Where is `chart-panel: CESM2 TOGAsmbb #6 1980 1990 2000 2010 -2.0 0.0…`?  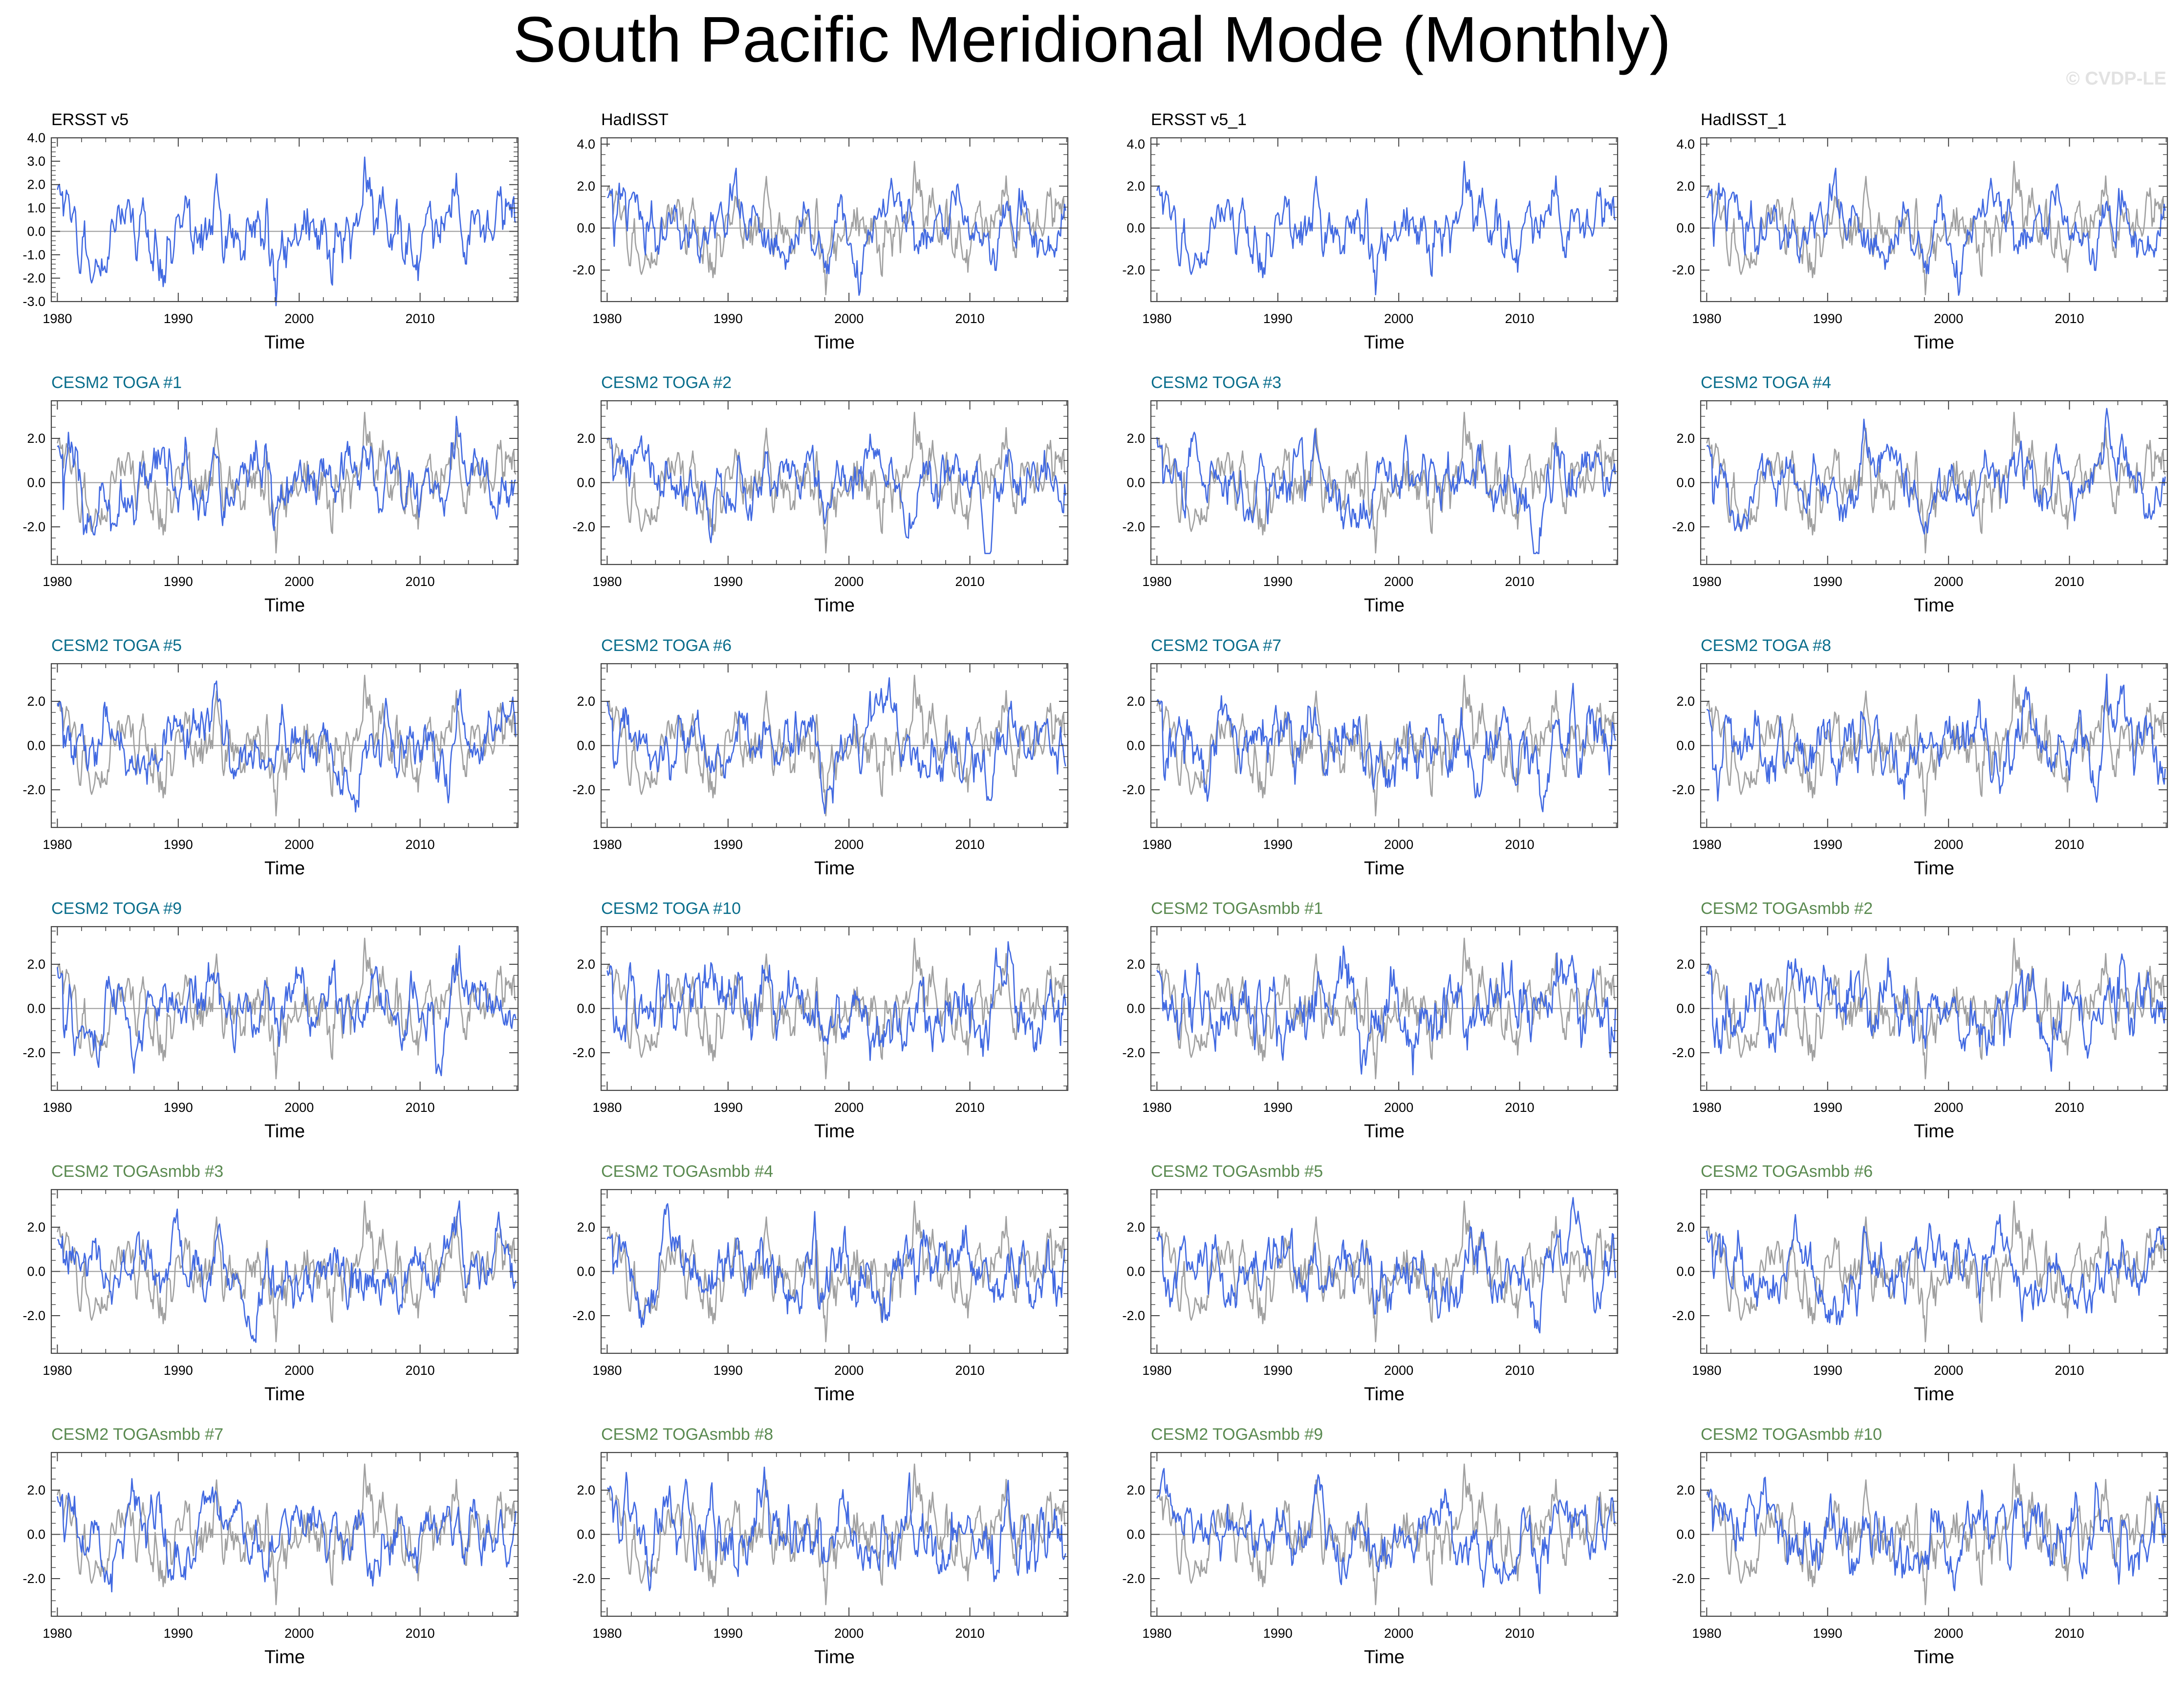 chart-panel: CESM2 TOGAsmbb #6 1980 1990 2000 2010 -2.0 0.0… is located at coordinates (1920, 1283).